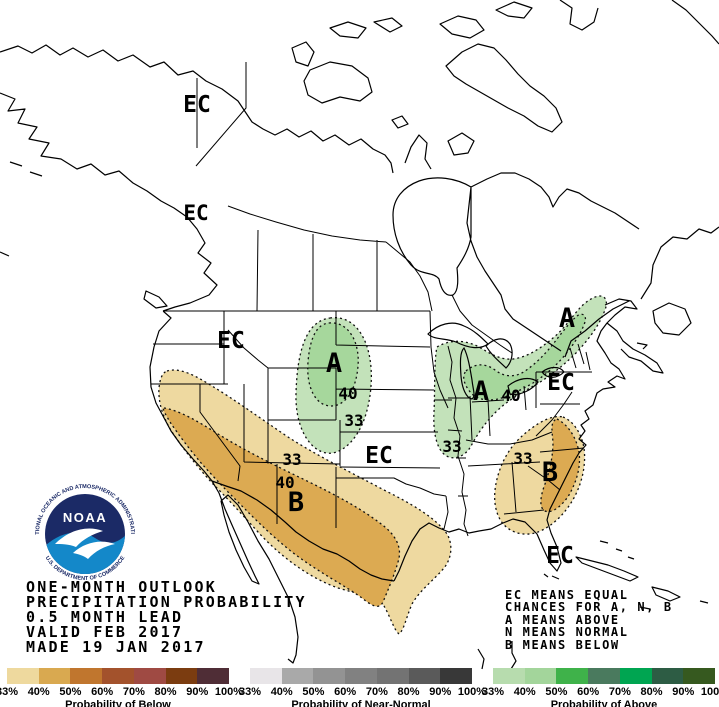 The width and height of the screenshot is (719, 707). I want to click on colorbar-caption: Probability of Above, so click(604, 703).